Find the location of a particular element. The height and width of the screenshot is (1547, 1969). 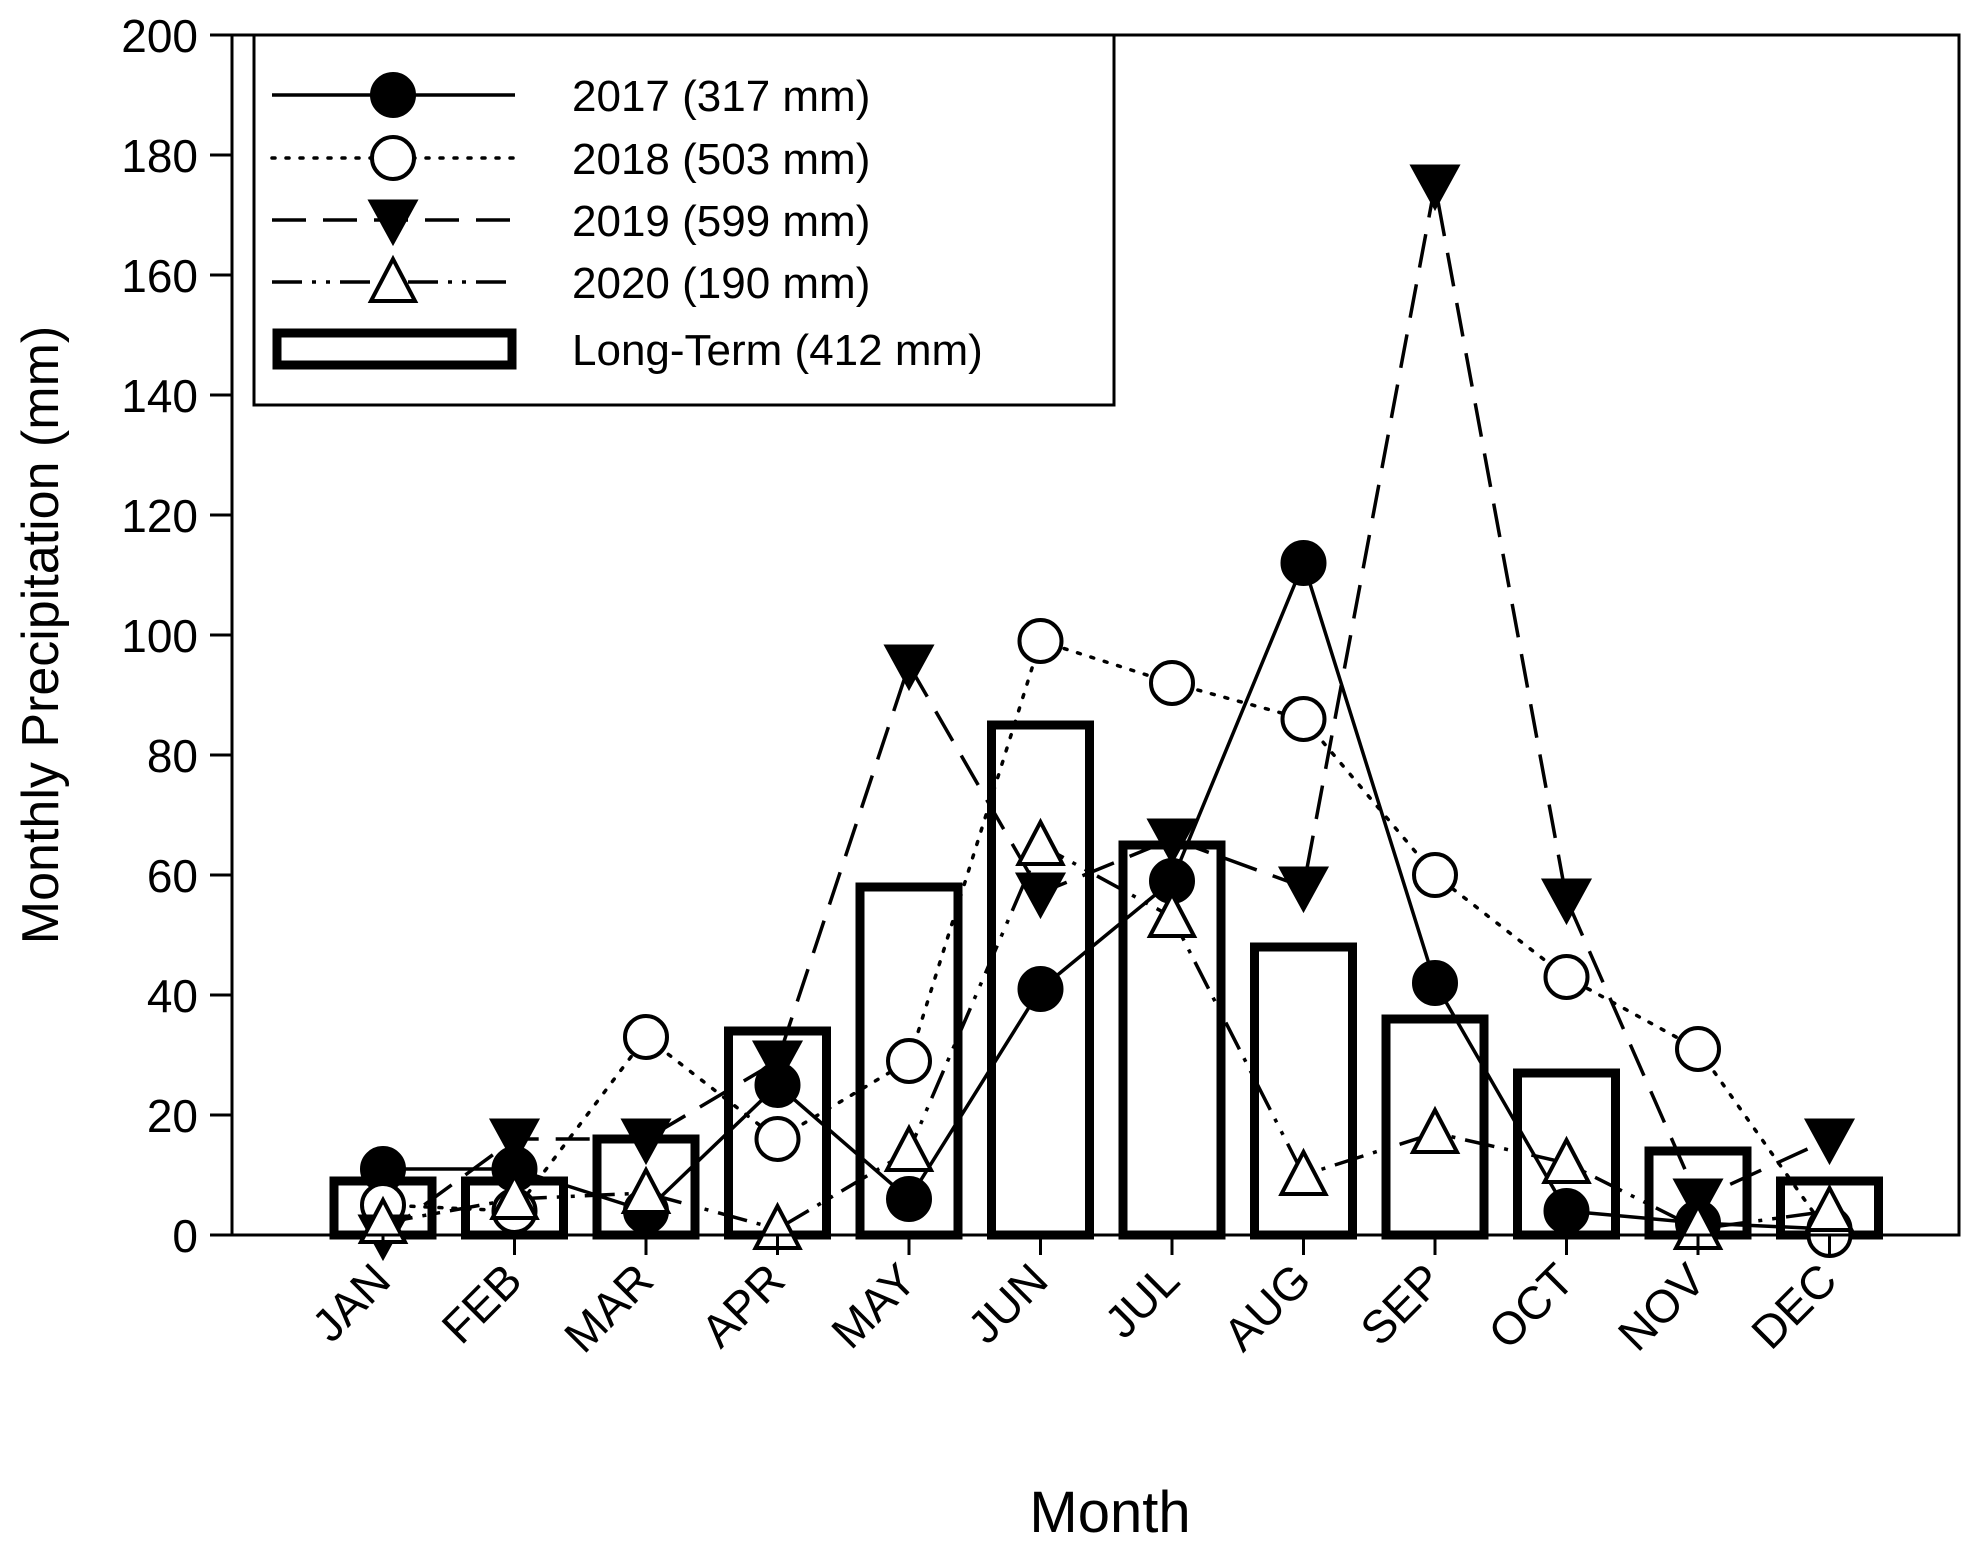

y-tick-label: 180 is located at coordinates (159, 156).